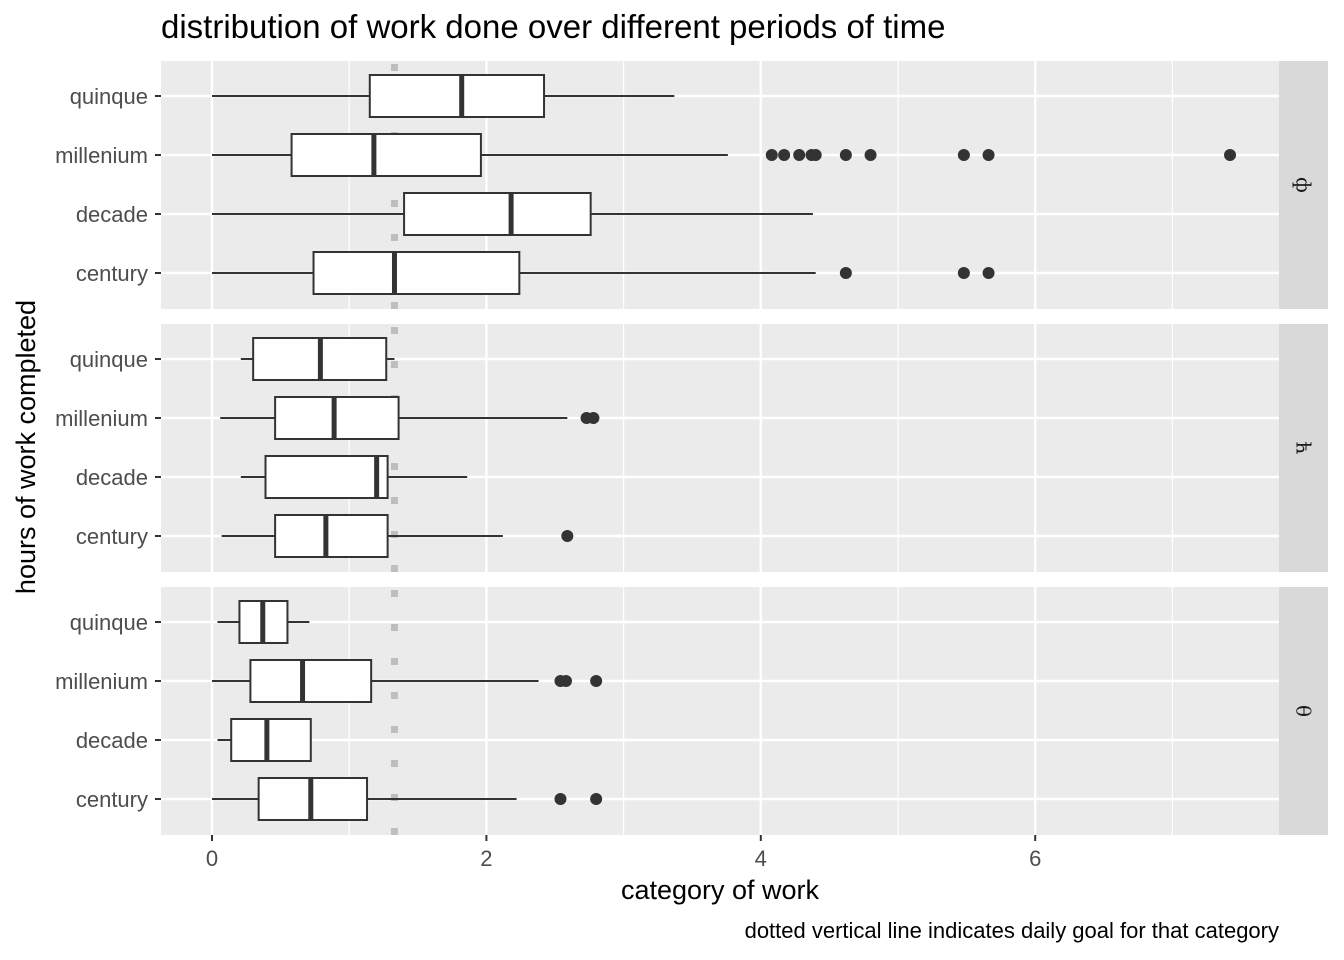 Image resolution: width=1344 pixels, height=960 pixels. Describe the element at coordinates (623, 853) in the screenshot. I see `x-axis: 0 2 4 6` at that location.